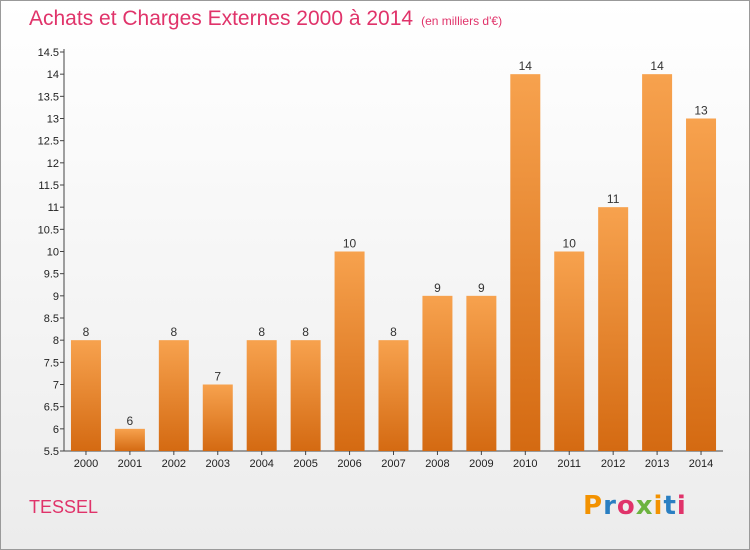 Image resolution: width=750 pixels, height=550 pixels. Describe the element at coordinates (221, 18) in the screenshot. I see `chart-title-text: Achats et Charges Externes 2000 à 2014` at that location.